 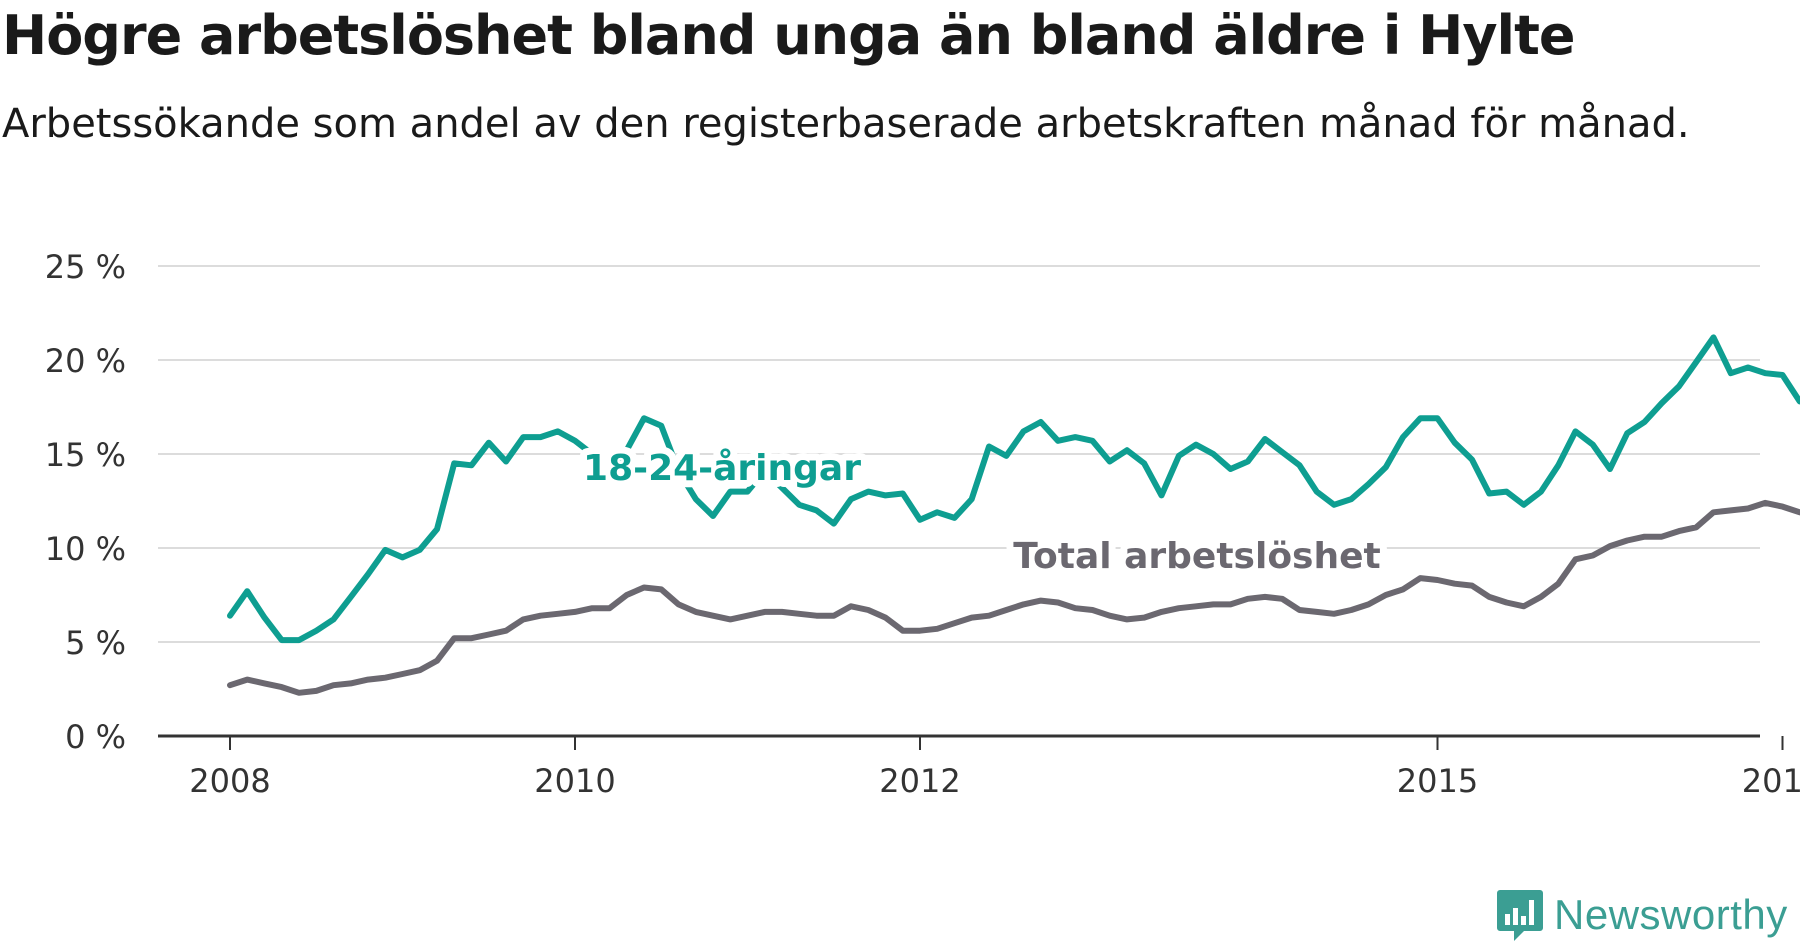 I want to click on x-tick-label: 2008, so click(x=229, y=781).